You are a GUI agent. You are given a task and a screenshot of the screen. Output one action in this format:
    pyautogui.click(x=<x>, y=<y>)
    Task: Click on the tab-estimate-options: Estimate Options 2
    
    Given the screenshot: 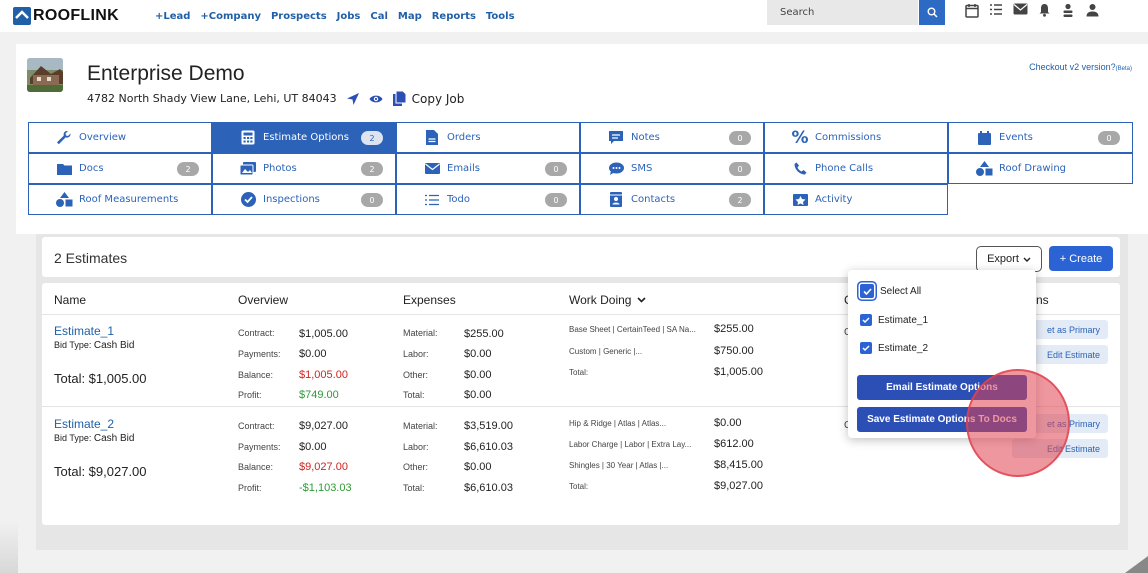 What is the action you would take?
    pyautogui.click(x=304, y=137)
    